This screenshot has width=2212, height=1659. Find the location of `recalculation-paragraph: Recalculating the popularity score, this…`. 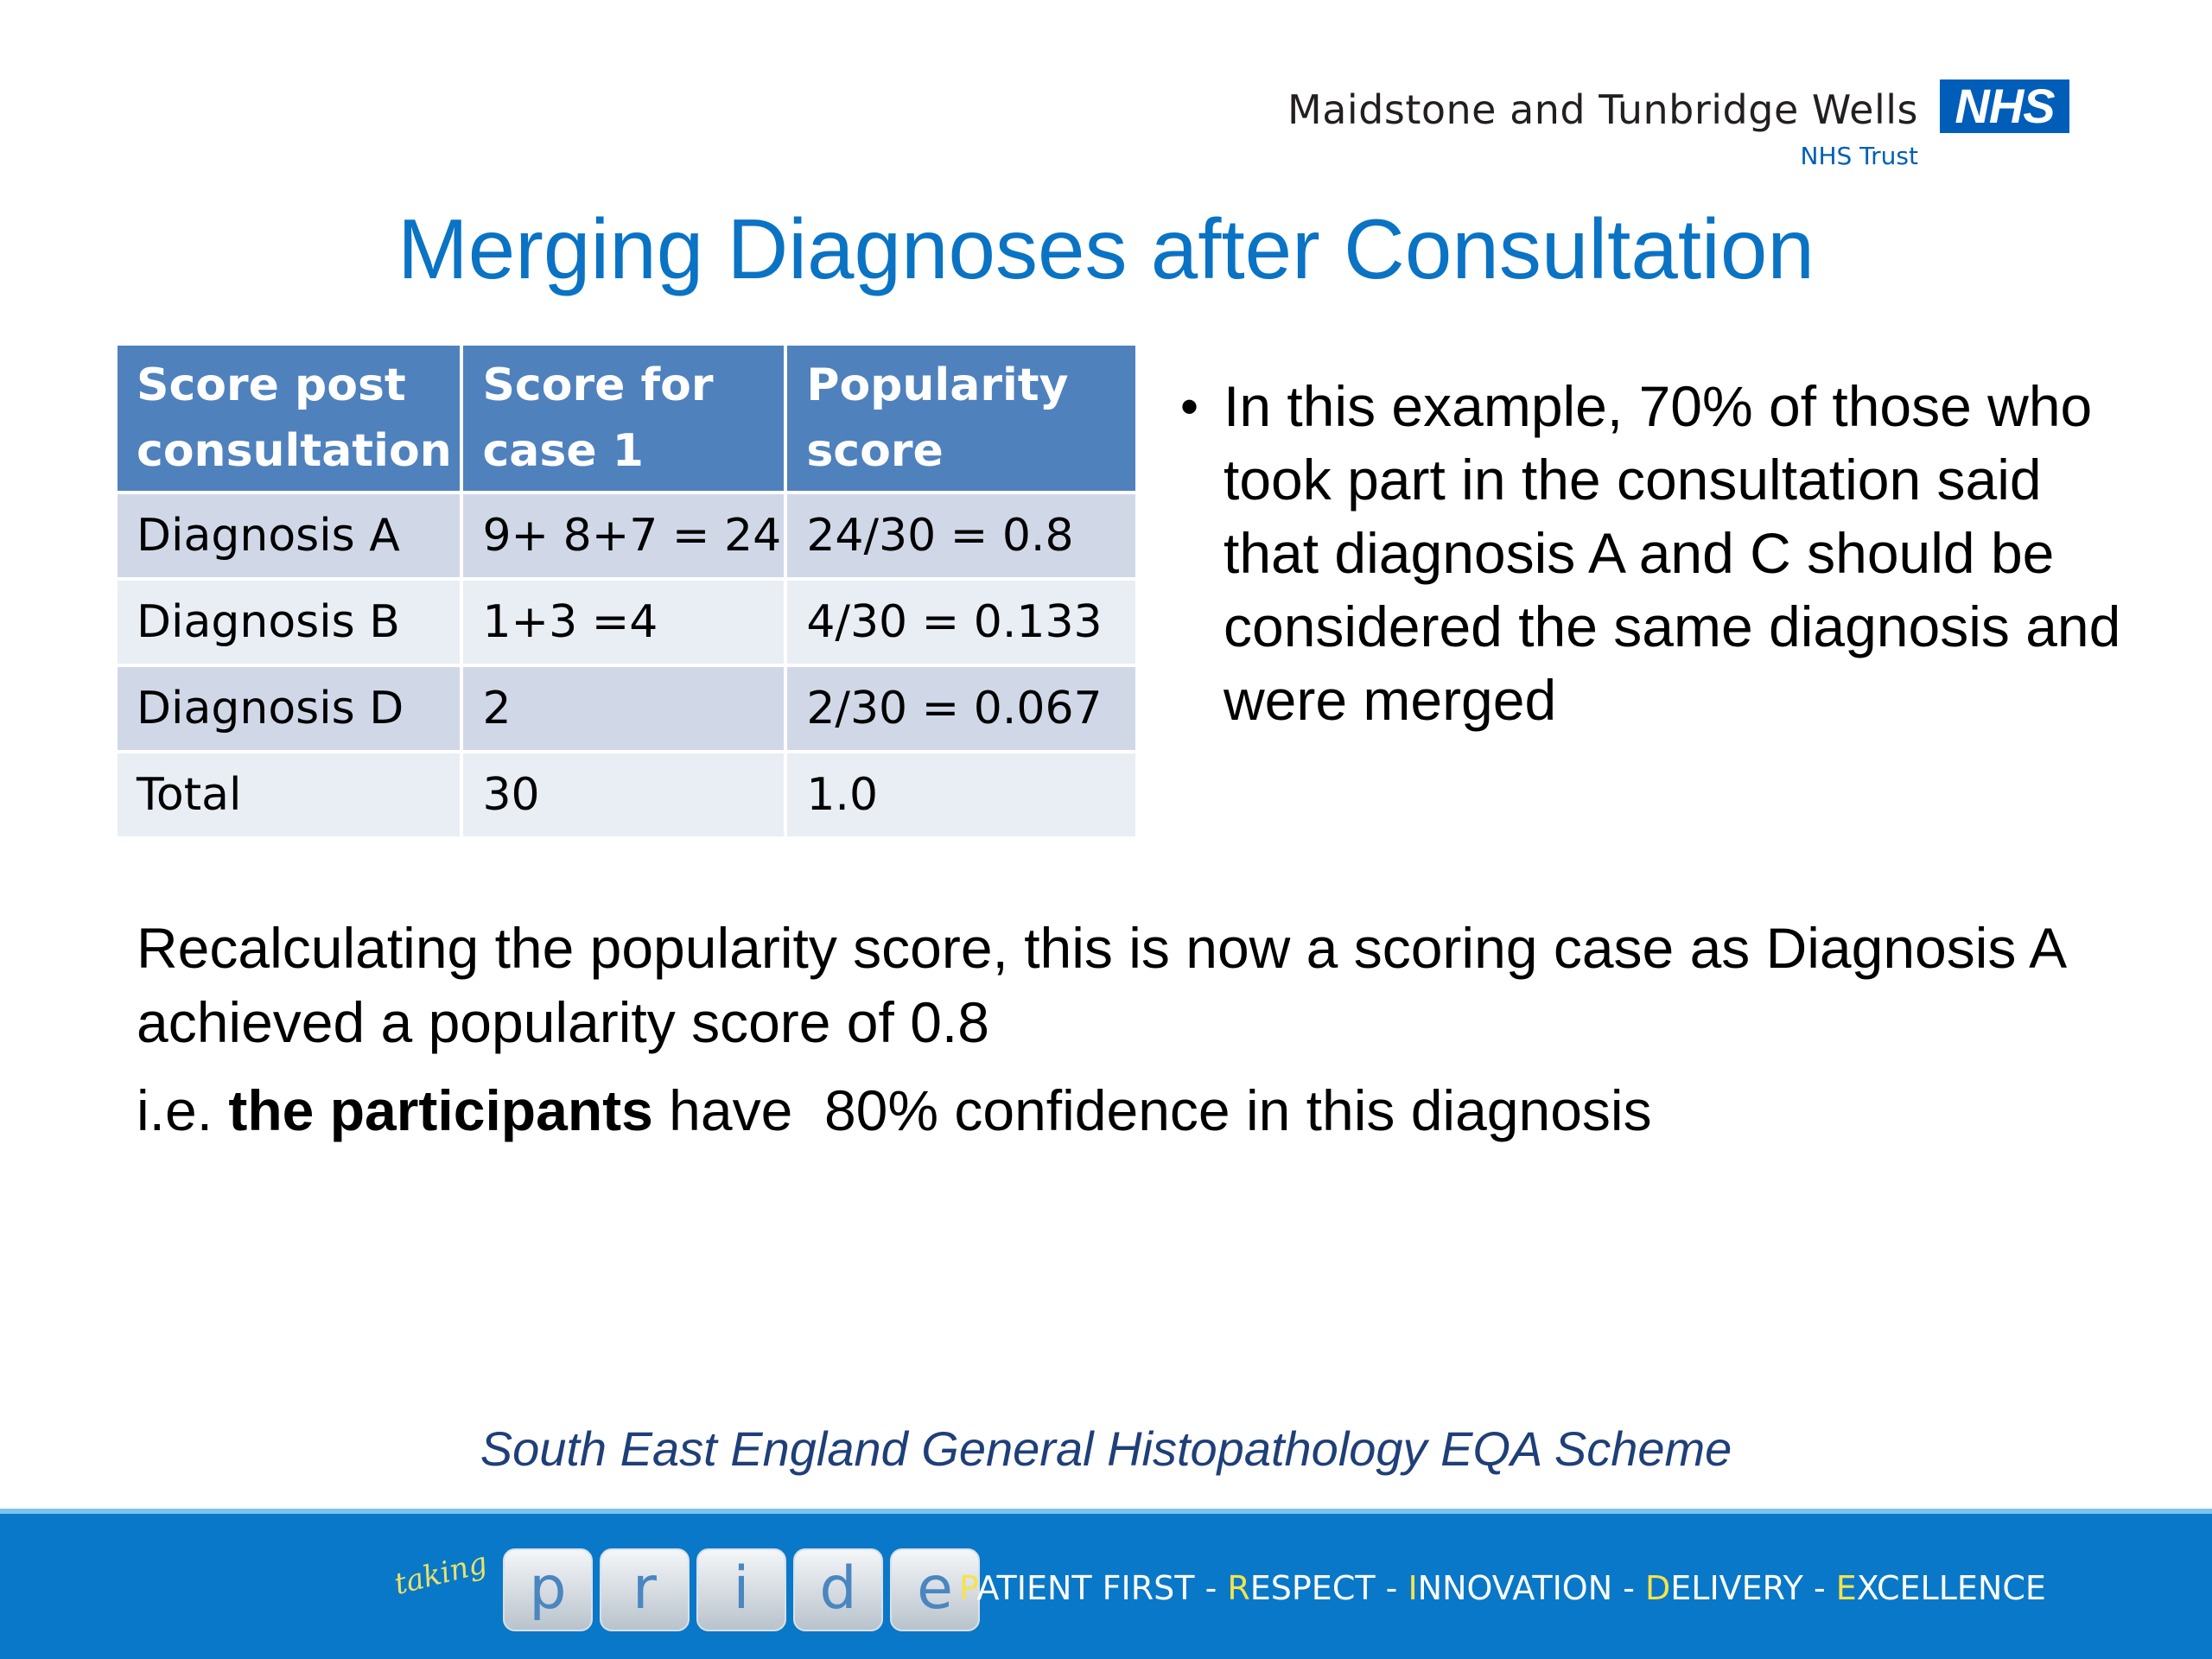

recalculation-paragraph: Recalculating the popularity score, this… is located at coordinates (1100, 985).